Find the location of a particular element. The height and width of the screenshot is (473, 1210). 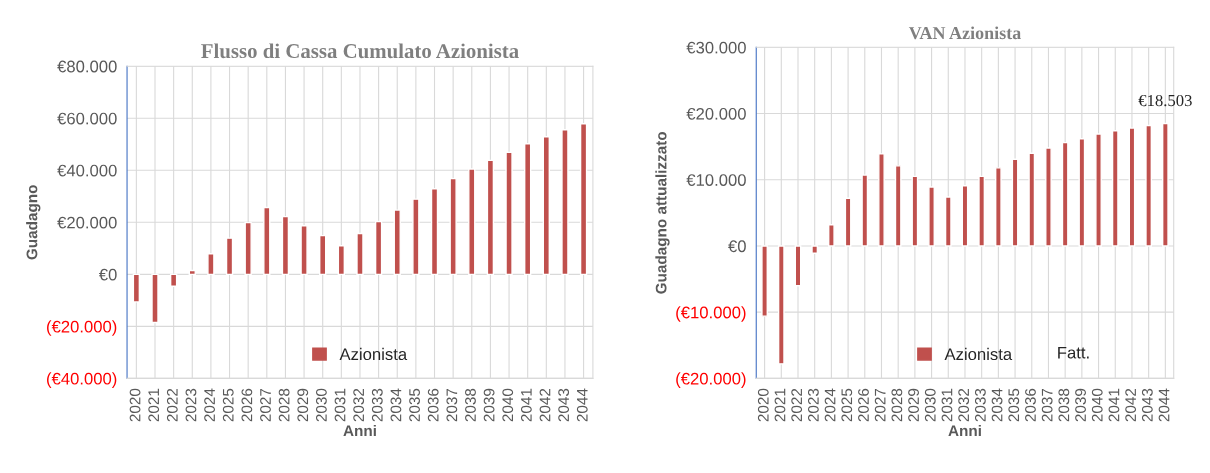

x-tick-label: 2041 is located at coordinates (526, 405).